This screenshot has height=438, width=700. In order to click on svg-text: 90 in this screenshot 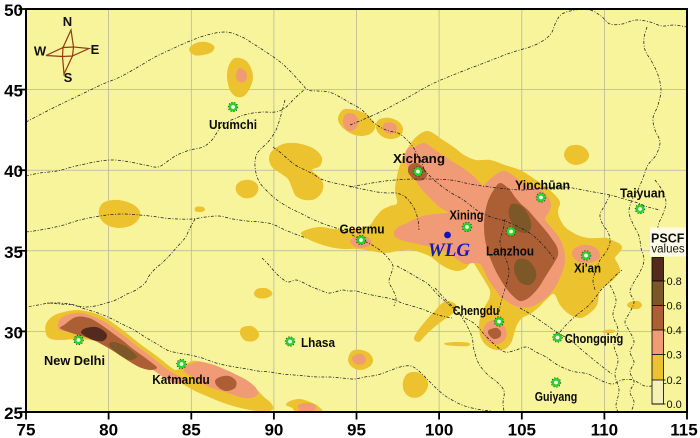, I will do `click(273, 429)`.